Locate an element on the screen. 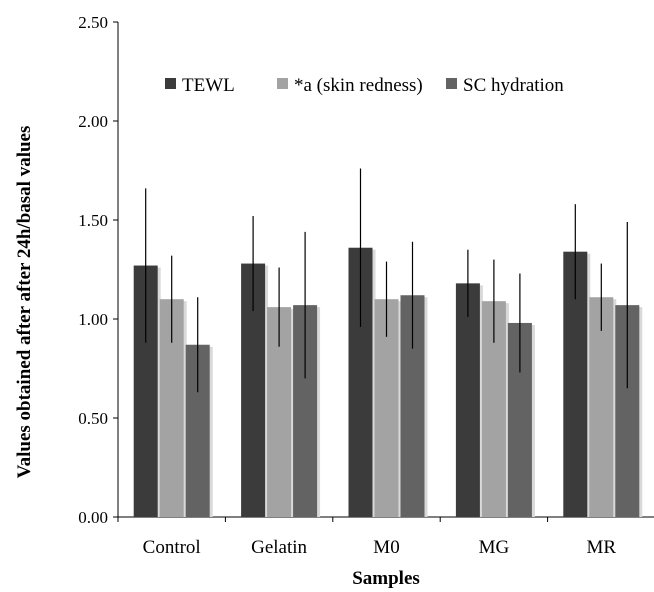 Image resolution: width=654 pixels, height=592 pixels. x-axis: Control Gelatin M0 MG MR is located at coordinates (385, 537).